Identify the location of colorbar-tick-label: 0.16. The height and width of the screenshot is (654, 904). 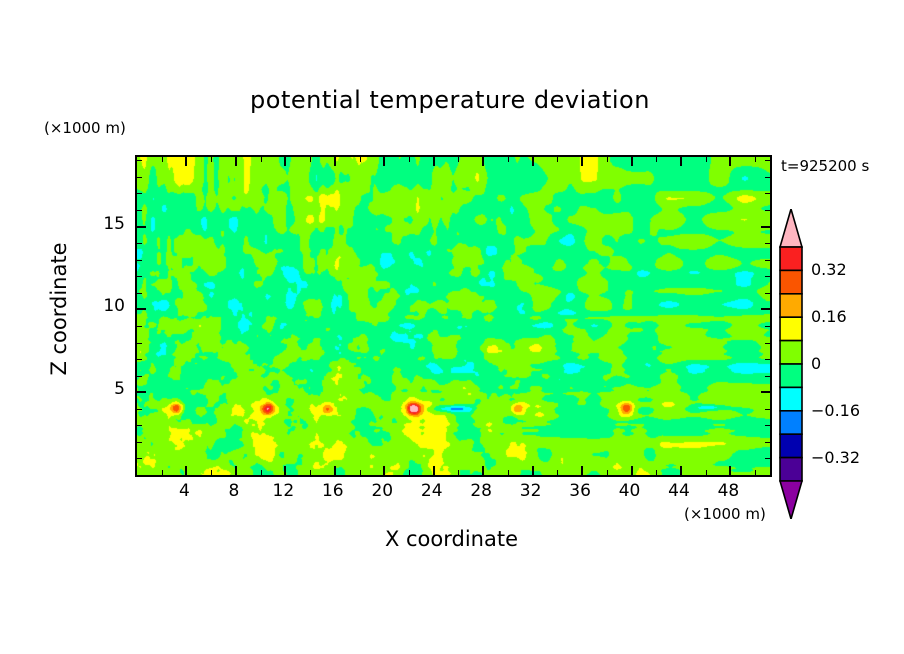
(829, 317).